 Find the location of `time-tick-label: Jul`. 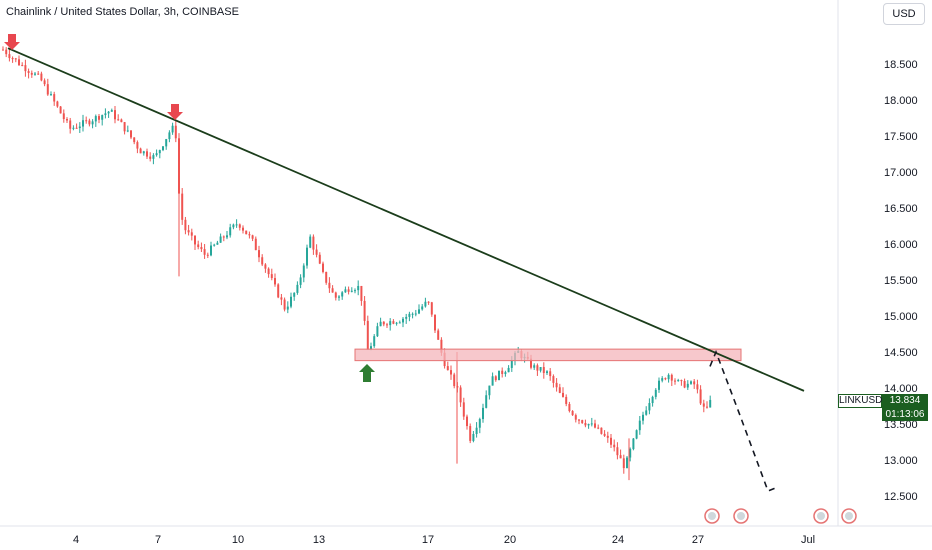

time-tick-label: Jul is located at coordinates (808, 540).